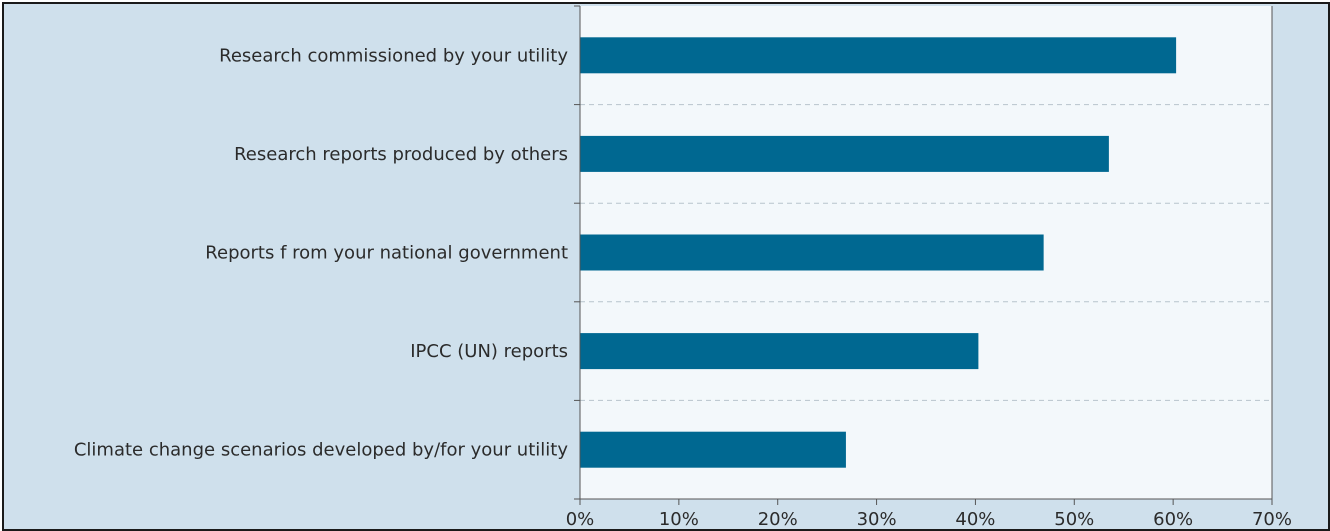 The height and width of the screenshot is (531, 1330). Describe the element at coordinates (386, 253) in the screenshot. I see `category-label-3: Reports f rom your national government` at that location.